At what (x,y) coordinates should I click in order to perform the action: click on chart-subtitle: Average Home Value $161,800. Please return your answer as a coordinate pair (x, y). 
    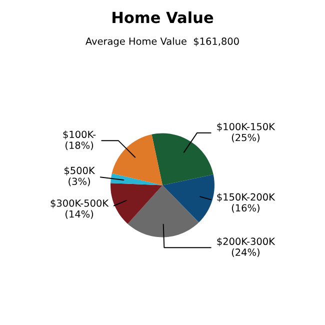
    Looking at the image, I should click on (162, 42).